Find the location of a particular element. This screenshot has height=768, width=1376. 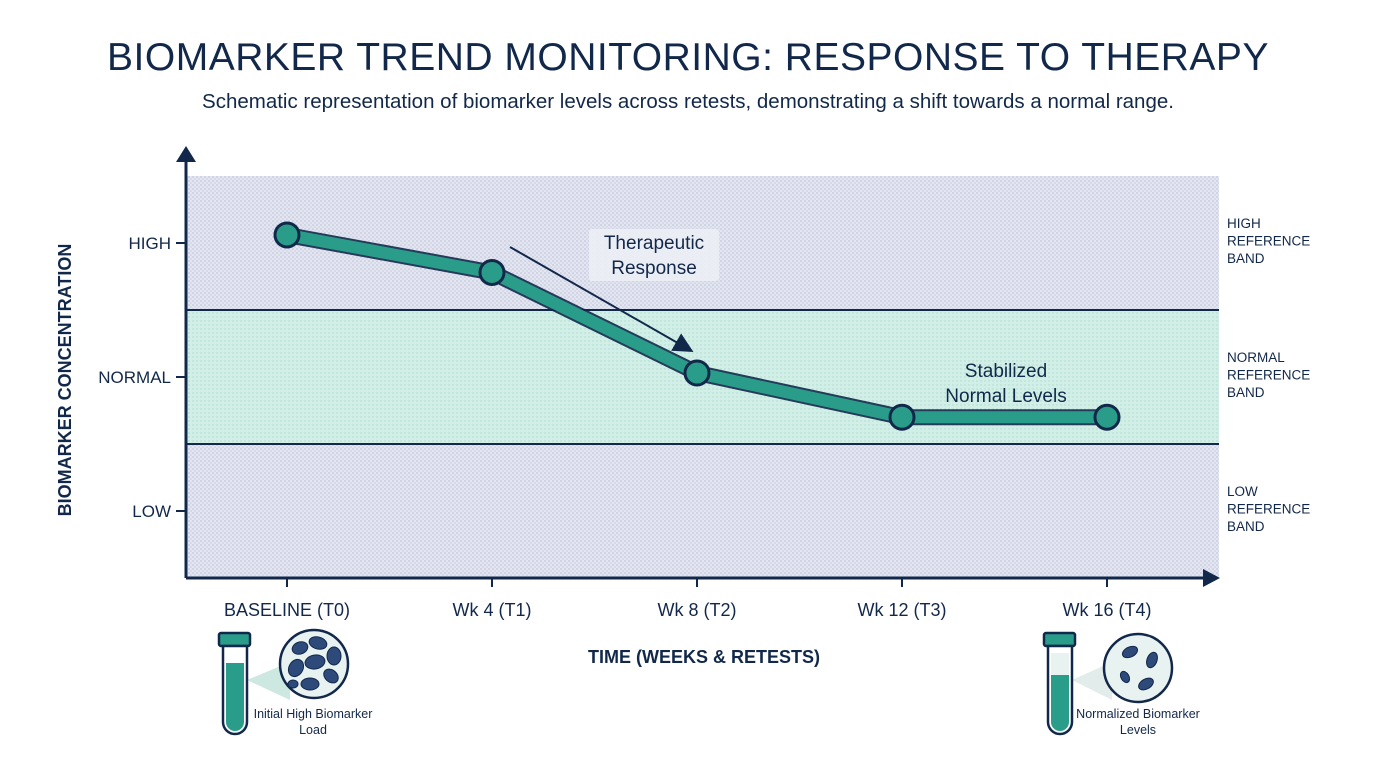

x-axis-title: TIME (WEEKS & RETESTS) is located at coordinates (704, 657).